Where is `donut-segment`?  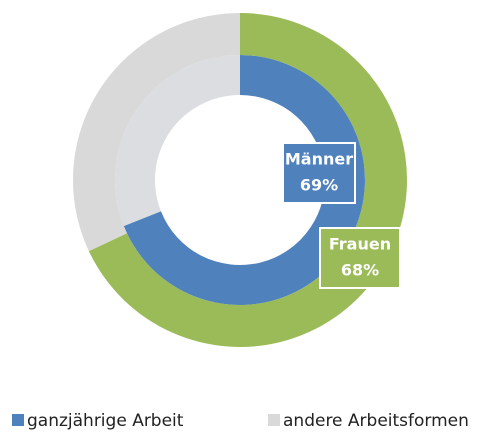
donut-segment is located at coordinates (177, 141).